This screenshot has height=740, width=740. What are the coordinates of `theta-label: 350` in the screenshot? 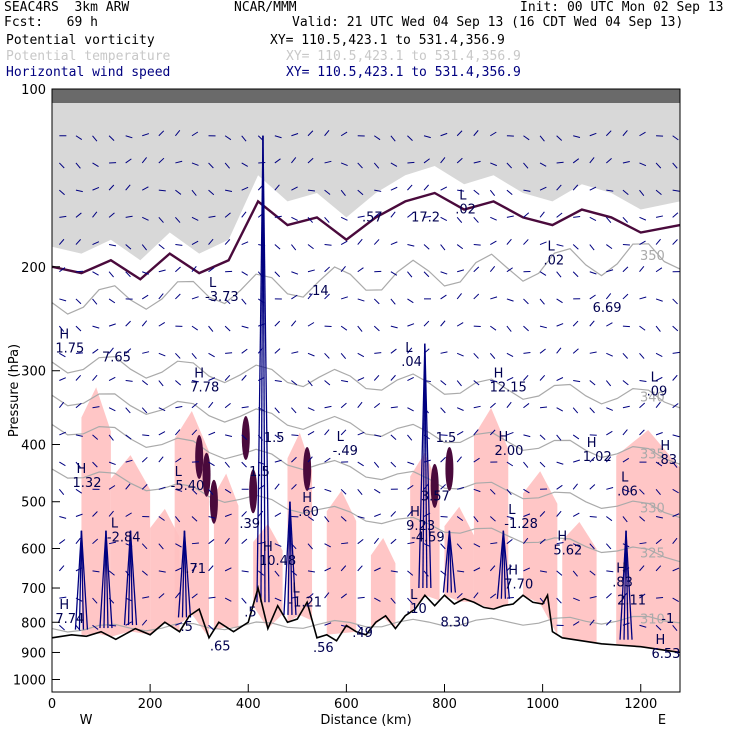 It's located at (652, 256).